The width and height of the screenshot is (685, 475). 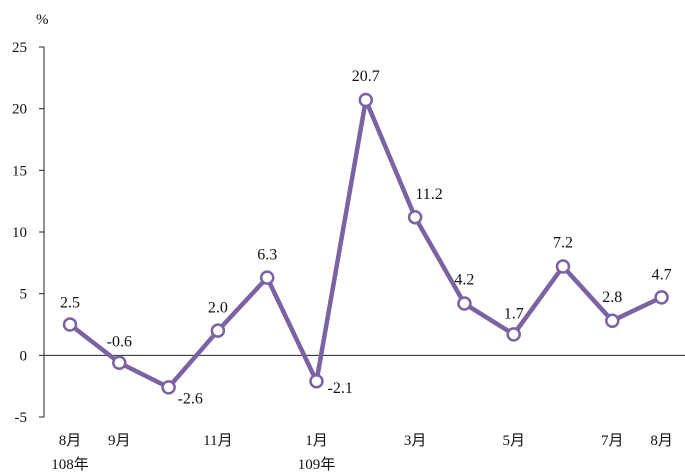 What do you see at coordinates (316, 441) in the screenshot?
I see `x-tick-label: 1月` at bounding box center [316, 441].